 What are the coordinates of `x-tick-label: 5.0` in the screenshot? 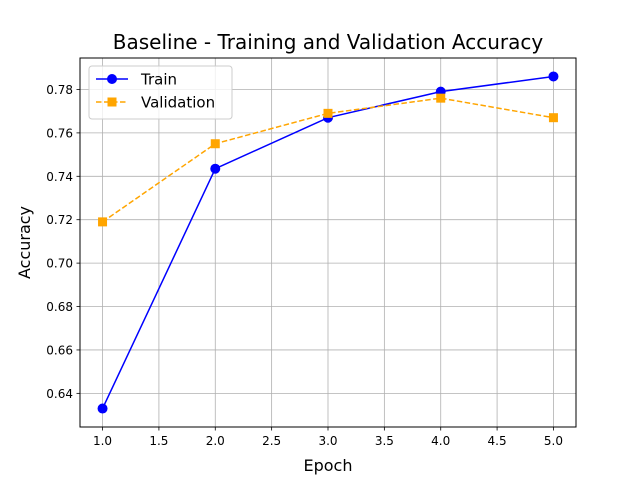 It's located at (553, 441).